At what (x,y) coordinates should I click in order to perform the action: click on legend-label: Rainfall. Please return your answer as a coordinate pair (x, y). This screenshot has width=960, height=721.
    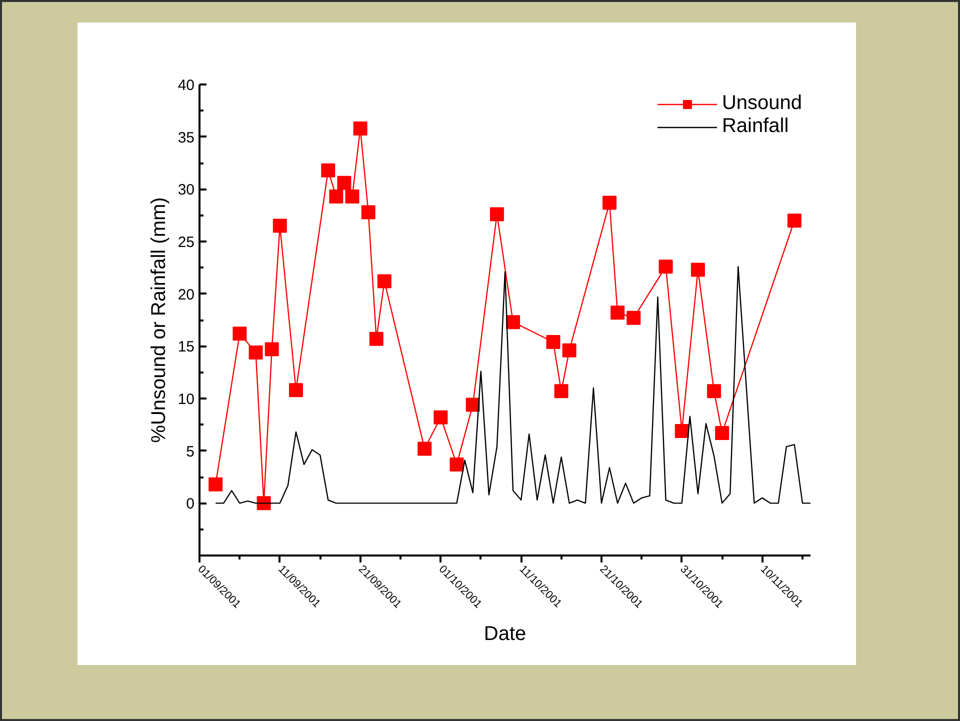
    Looking at the image, I should click on (755, 126).